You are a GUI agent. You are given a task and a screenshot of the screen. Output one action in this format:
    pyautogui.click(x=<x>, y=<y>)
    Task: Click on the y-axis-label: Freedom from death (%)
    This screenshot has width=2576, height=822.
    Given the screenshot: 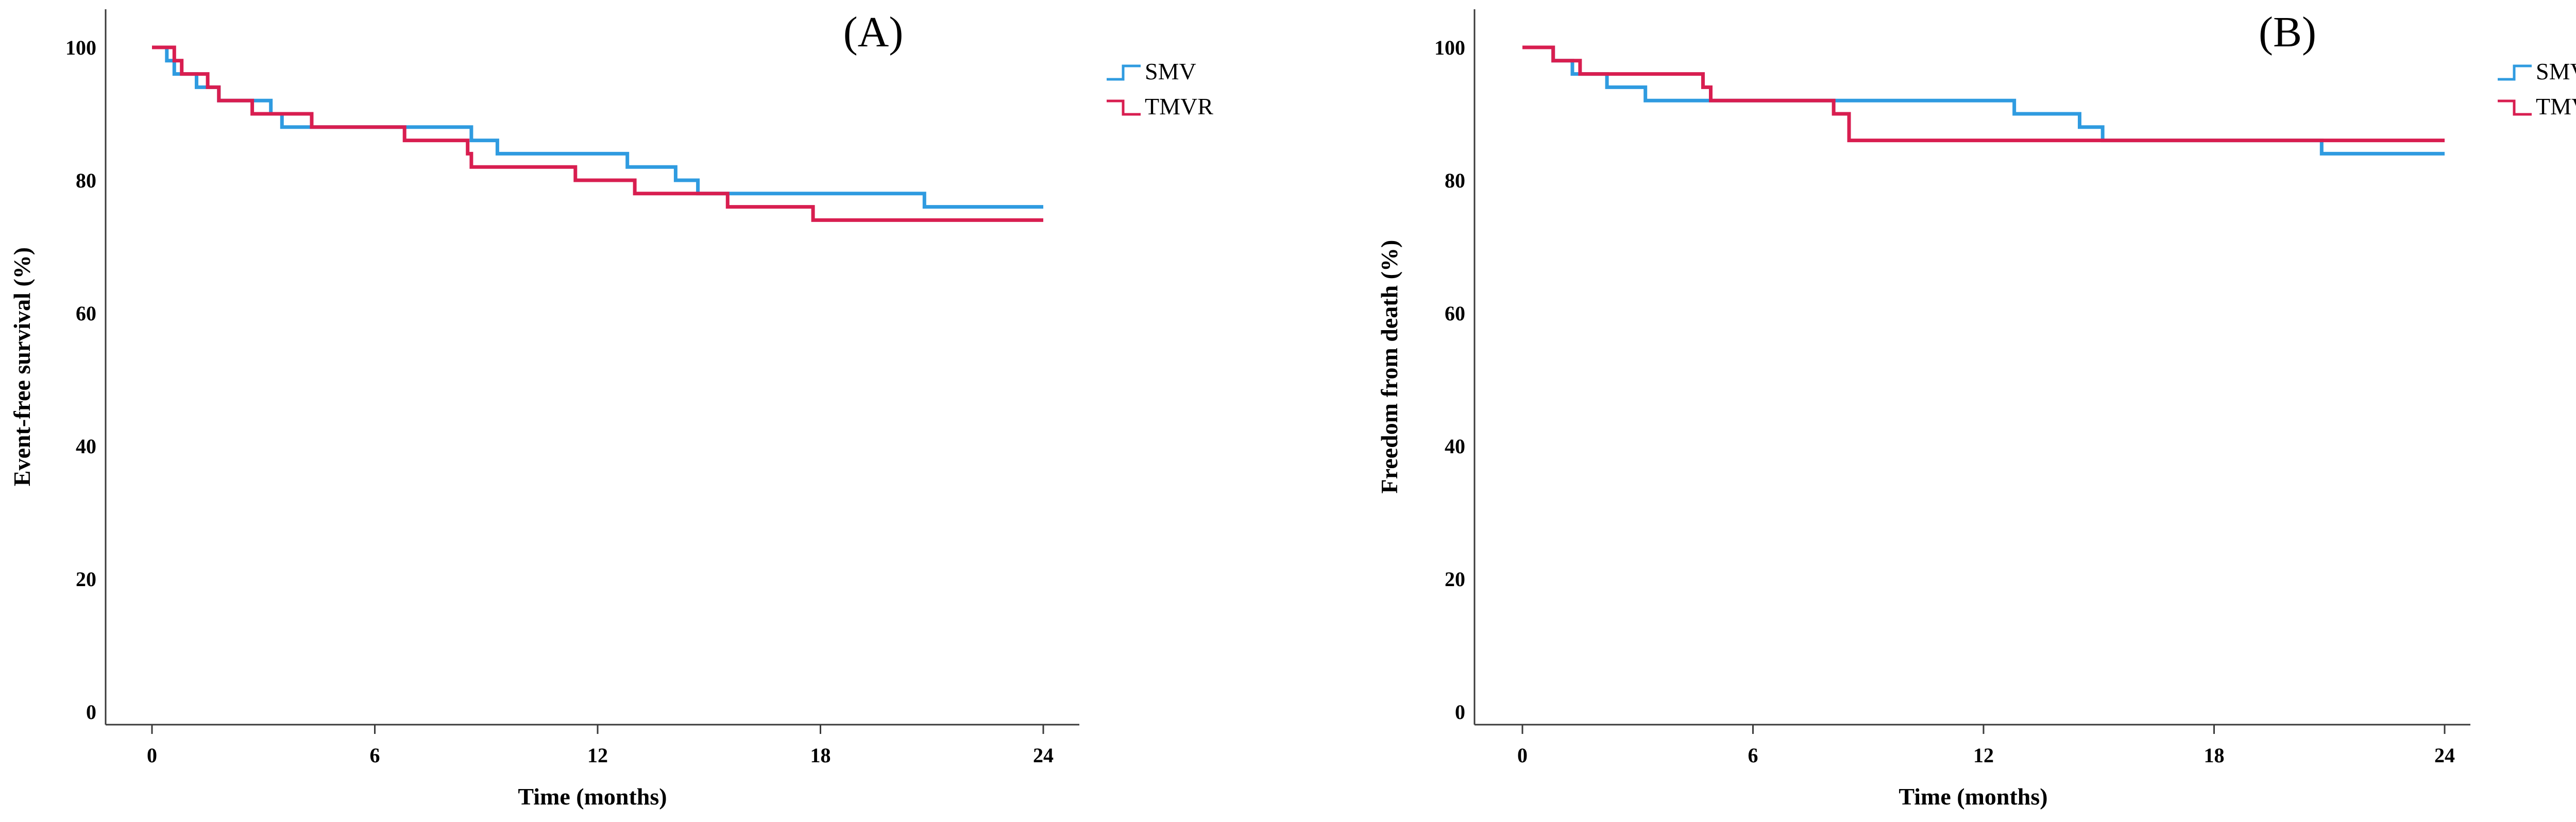 What is the action you would take?
    pyautogui.click(x=1389, y=367)
    